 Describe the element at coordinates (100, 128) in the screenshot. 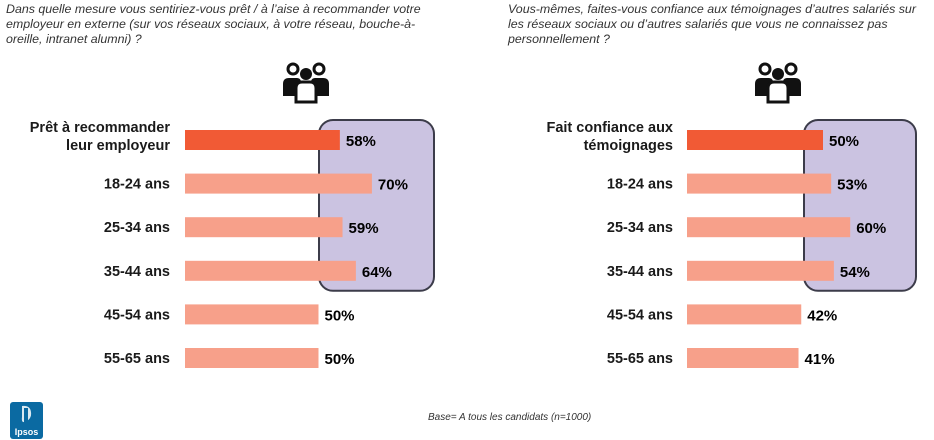

I see `category-label: Prêt à recommander` at that location.